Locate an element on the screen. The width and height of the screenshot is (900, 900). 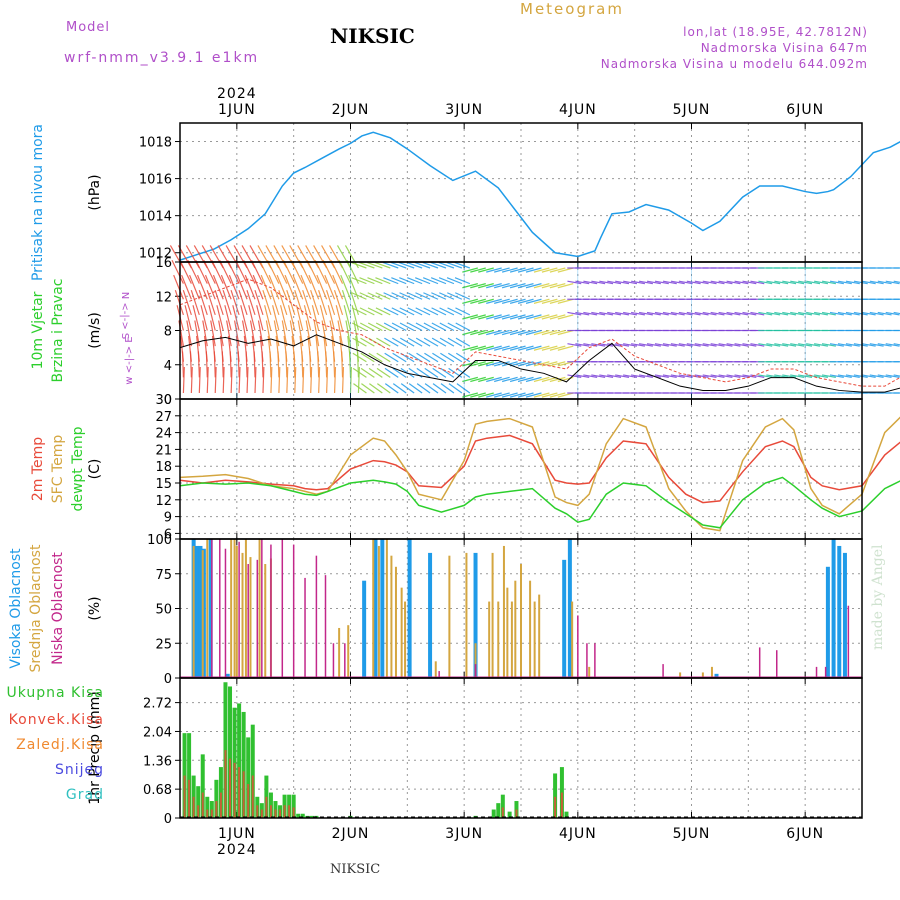
top-day-label: 4JUN is located at coordinates (578, 110).